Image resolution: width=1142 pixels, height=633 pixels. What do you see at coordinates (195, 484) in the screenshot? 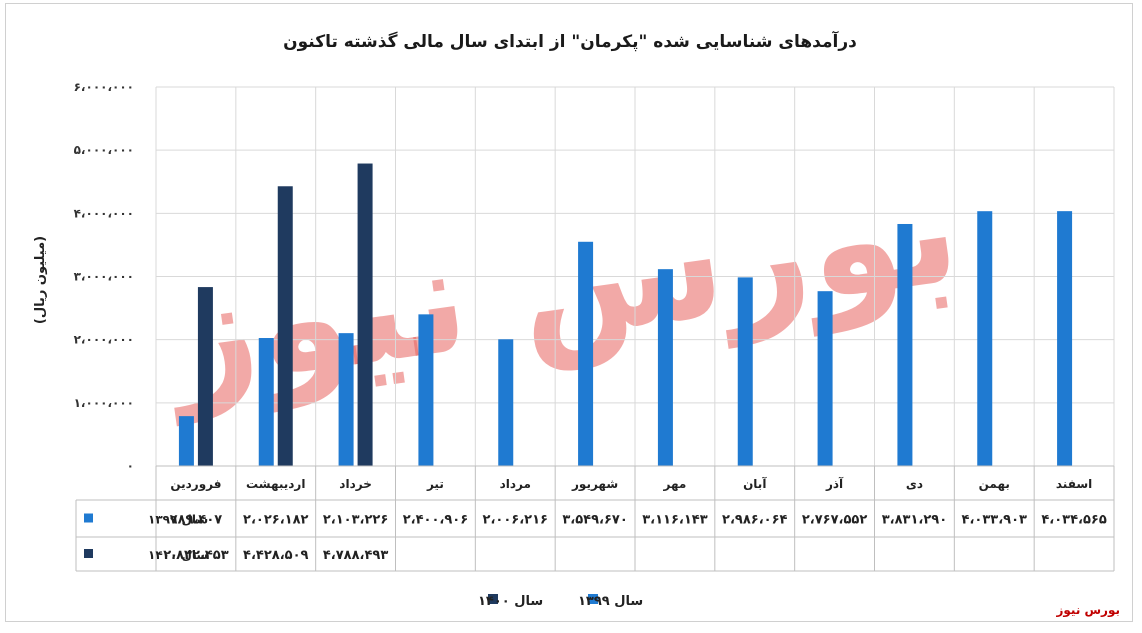
I see `x-tick-label: فروردین` at bounding box center [195, 484].